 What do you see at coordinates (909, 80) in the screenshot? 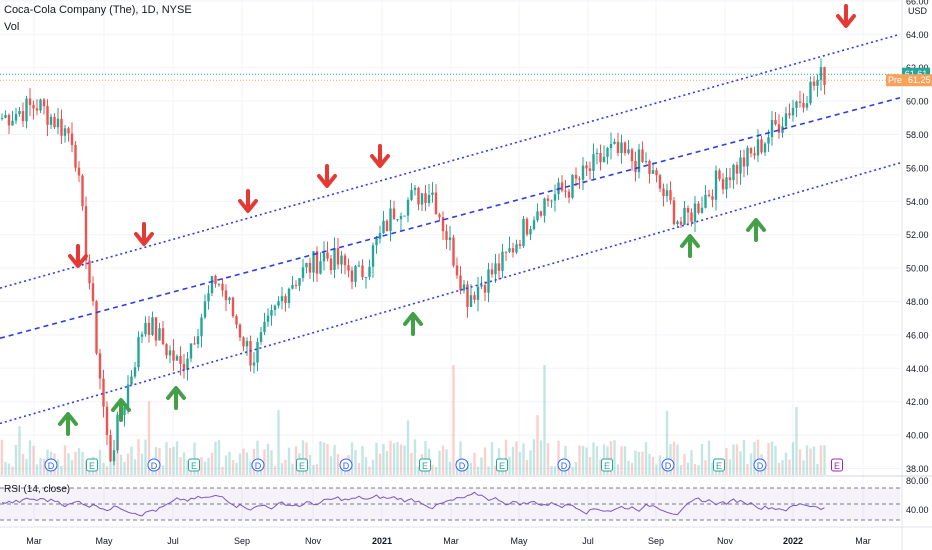
I see `pre-price-tag` at bounding box center [909, 80].